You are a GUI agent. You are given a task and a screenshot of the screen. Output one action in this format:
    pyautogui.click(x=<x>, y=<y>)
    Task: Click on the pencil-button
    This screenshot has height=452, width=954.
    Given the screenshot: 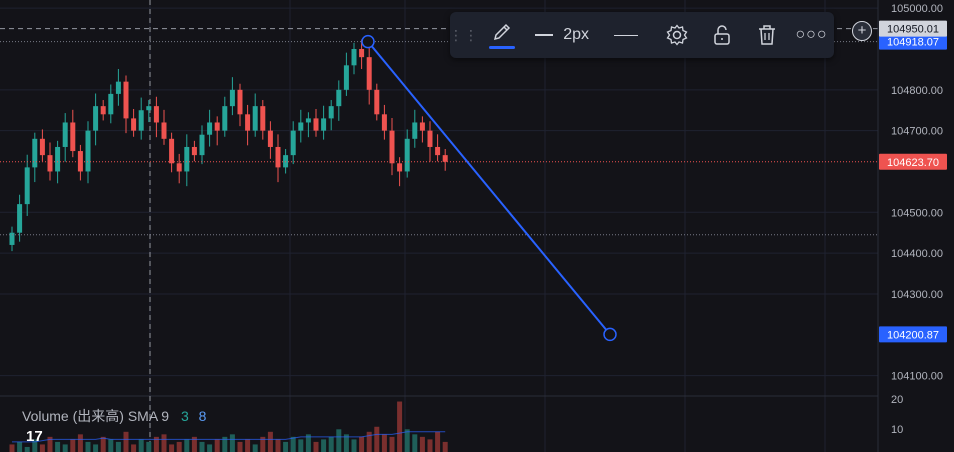 What is the action you would take?
    pyautogui.click(x=502, y=35)
    